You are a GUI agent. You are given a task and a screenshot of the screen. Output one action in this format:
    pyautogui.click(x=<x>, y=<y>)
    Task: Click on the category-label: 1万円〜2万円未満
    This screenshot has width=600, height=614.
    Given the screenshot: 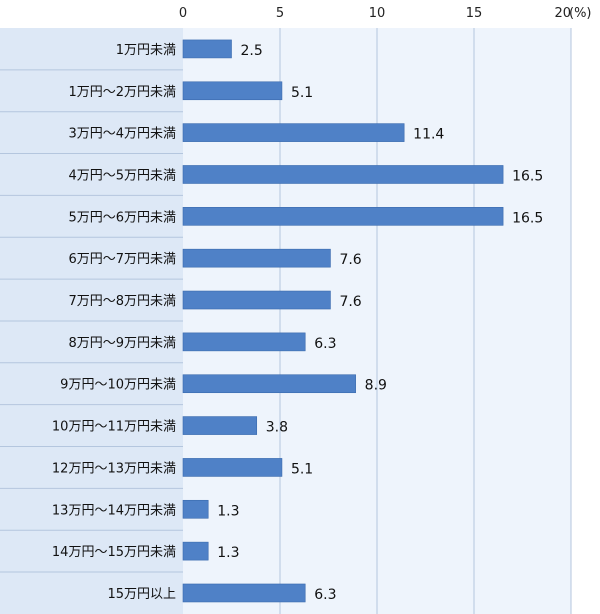 What is the action you would take?
    pyautogui.click(x=122, y=92)
    